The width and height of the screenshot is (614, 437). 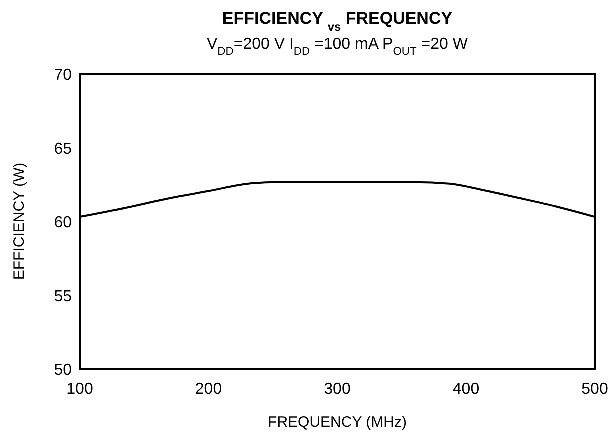 I want to click on y-tick-label: 65, so click(x=63, y=149).